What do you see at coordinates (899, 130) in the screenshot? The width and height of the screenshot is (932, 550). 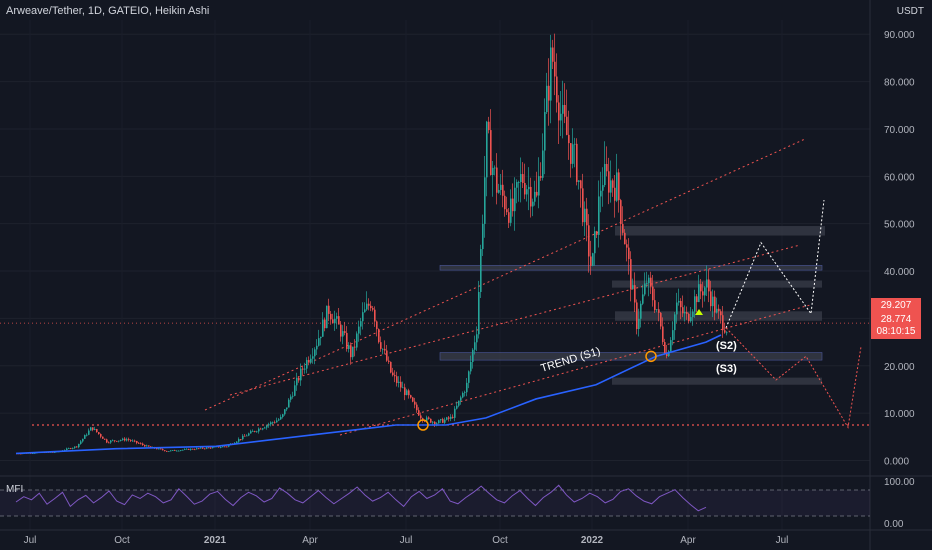 I see `y-tick-label: 70.000` at bounding box center [899, 130].